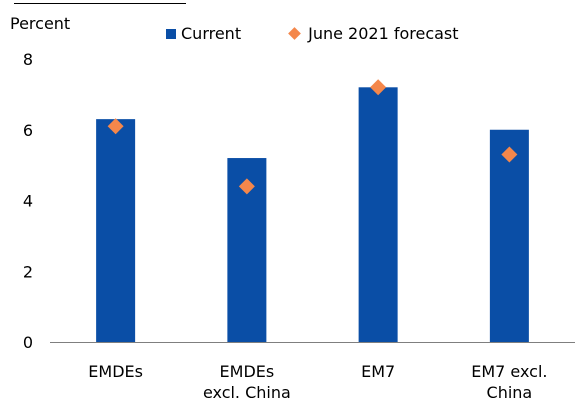 The width and height of the screenshot is (575, 417). What do you see at coordinates (28, 59) in the screenshot?
I see `y-tick-label: 8` at bounding box center [28, 59].